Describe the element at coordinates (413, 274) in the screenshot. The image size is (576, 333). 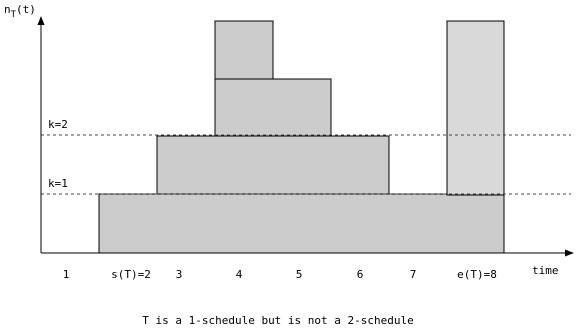
I see `tick-label-7: 7` at that location.